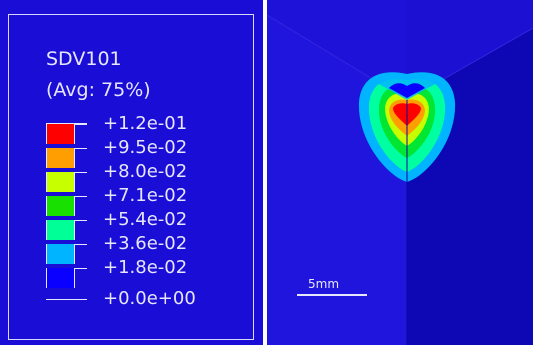  What do you see at coordinates (149, 298) in the screenshot?
I see `legend-label: +0.0e+00` at bounding box center [149, 298].